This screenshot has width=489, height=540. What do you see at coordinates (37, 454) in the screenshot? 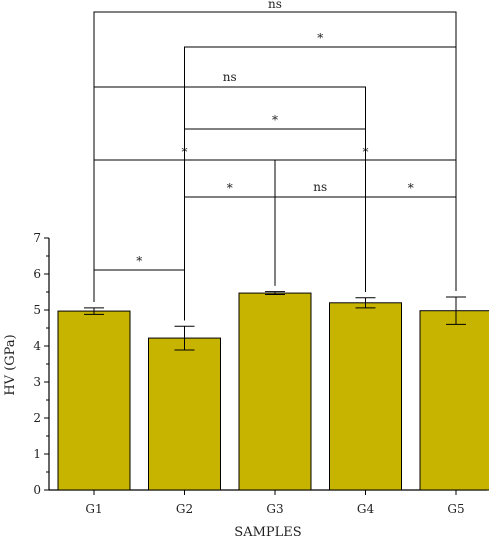
I see `y-tick-label: 1` at bounding box center [37, 454].